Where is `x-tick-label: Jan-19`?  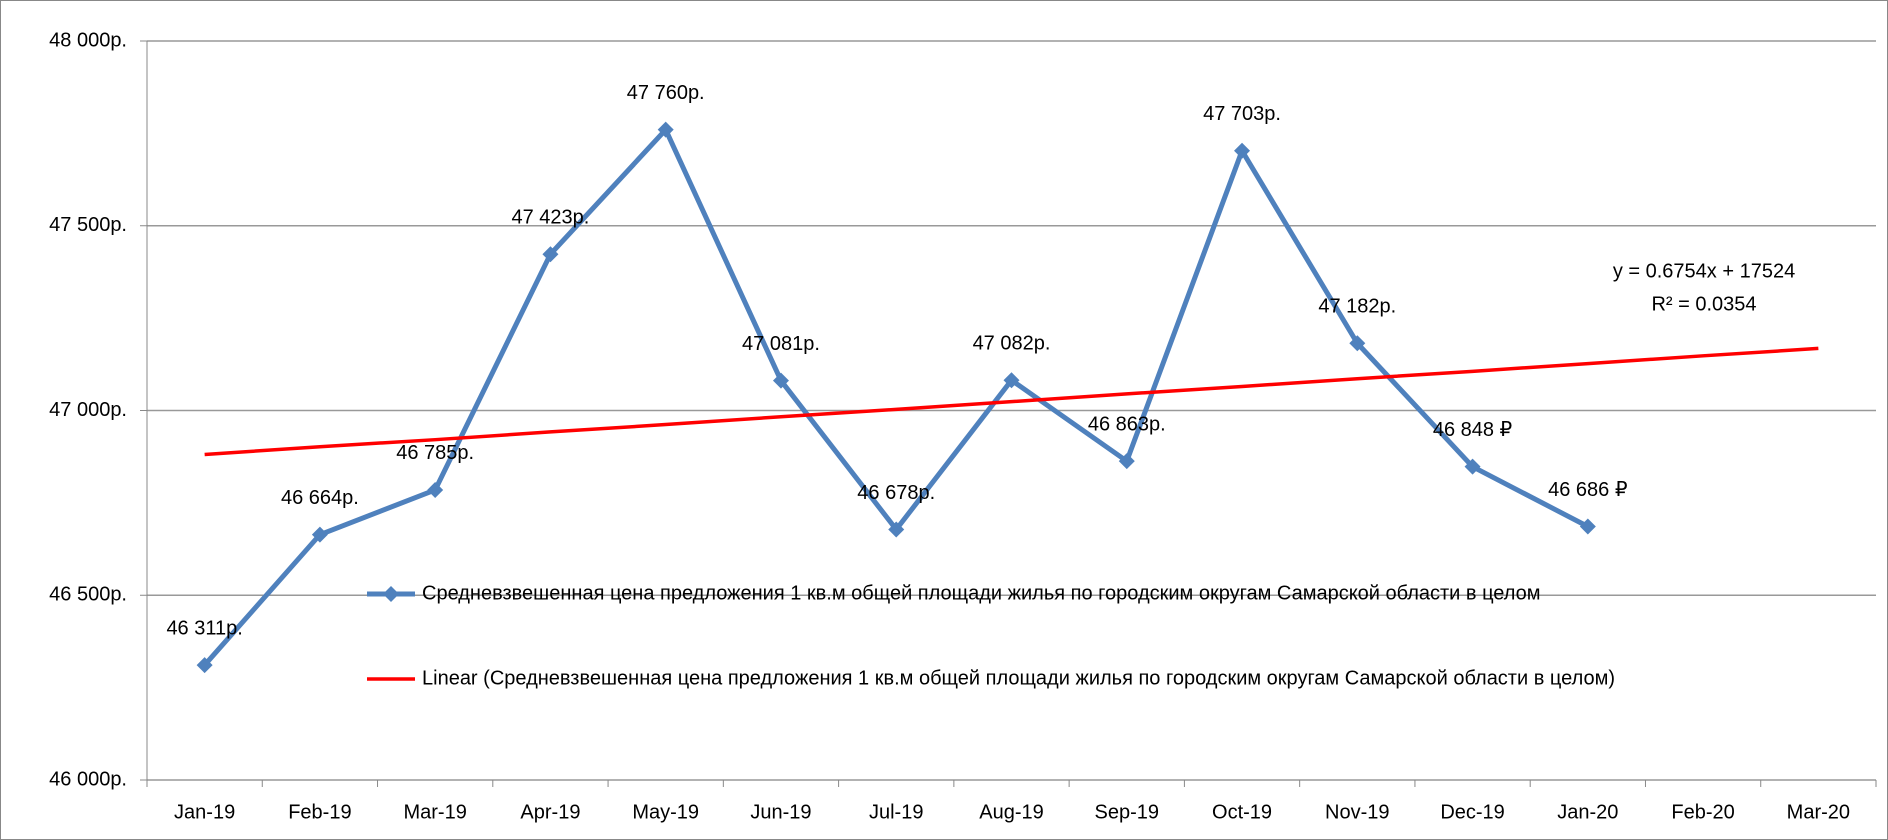
x-tick-label: Jan-19 is located at coordinates (204, 812).